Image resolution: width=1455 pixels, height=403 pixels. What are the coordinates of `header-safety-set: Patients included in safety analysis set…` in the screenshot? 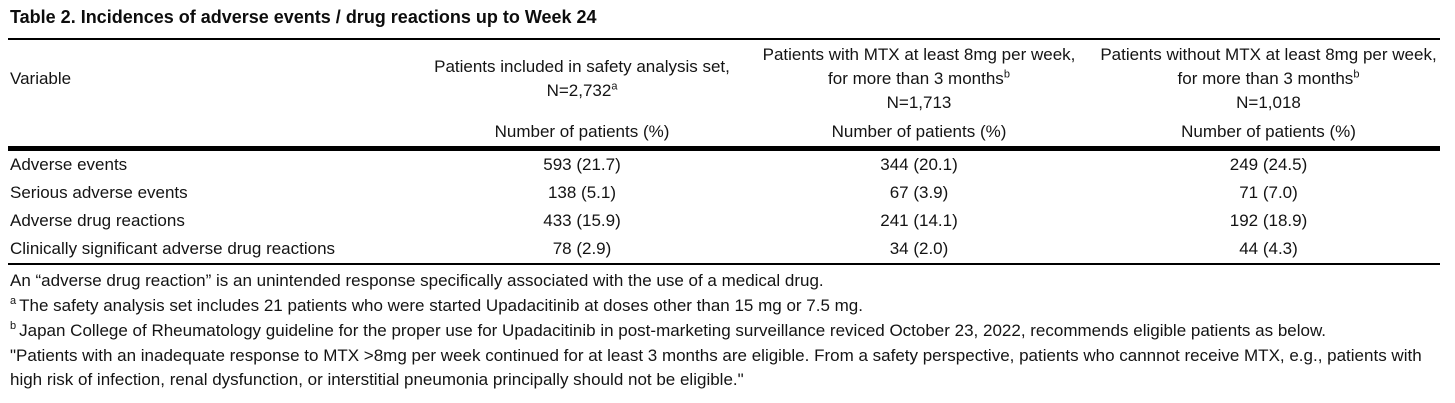 It's located at (582, 78).